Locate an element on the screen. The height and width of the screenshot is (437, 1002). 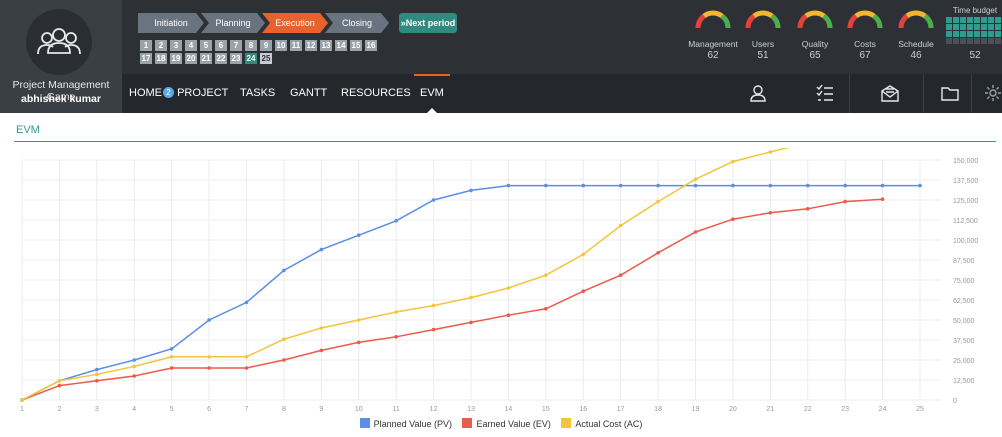
legend-ac: Actual Cost (AC) is located at coordinates (601, 423).